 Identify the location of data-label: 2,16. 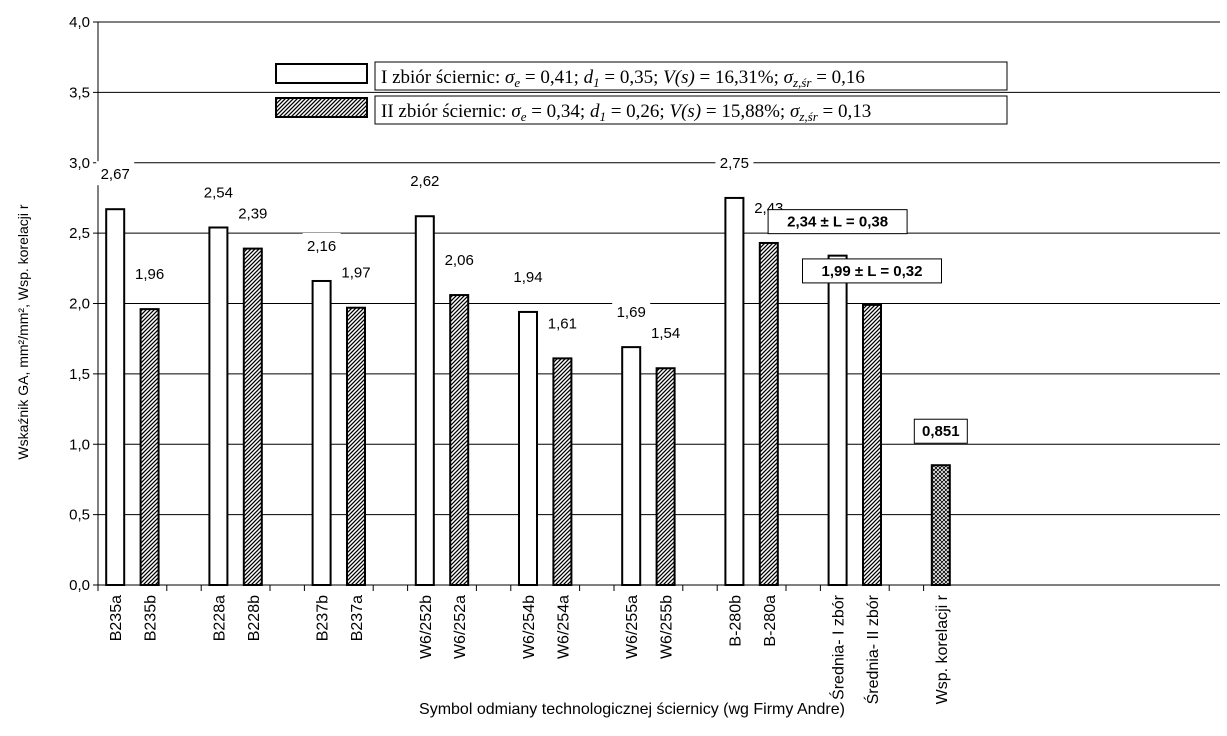
(321, 246).